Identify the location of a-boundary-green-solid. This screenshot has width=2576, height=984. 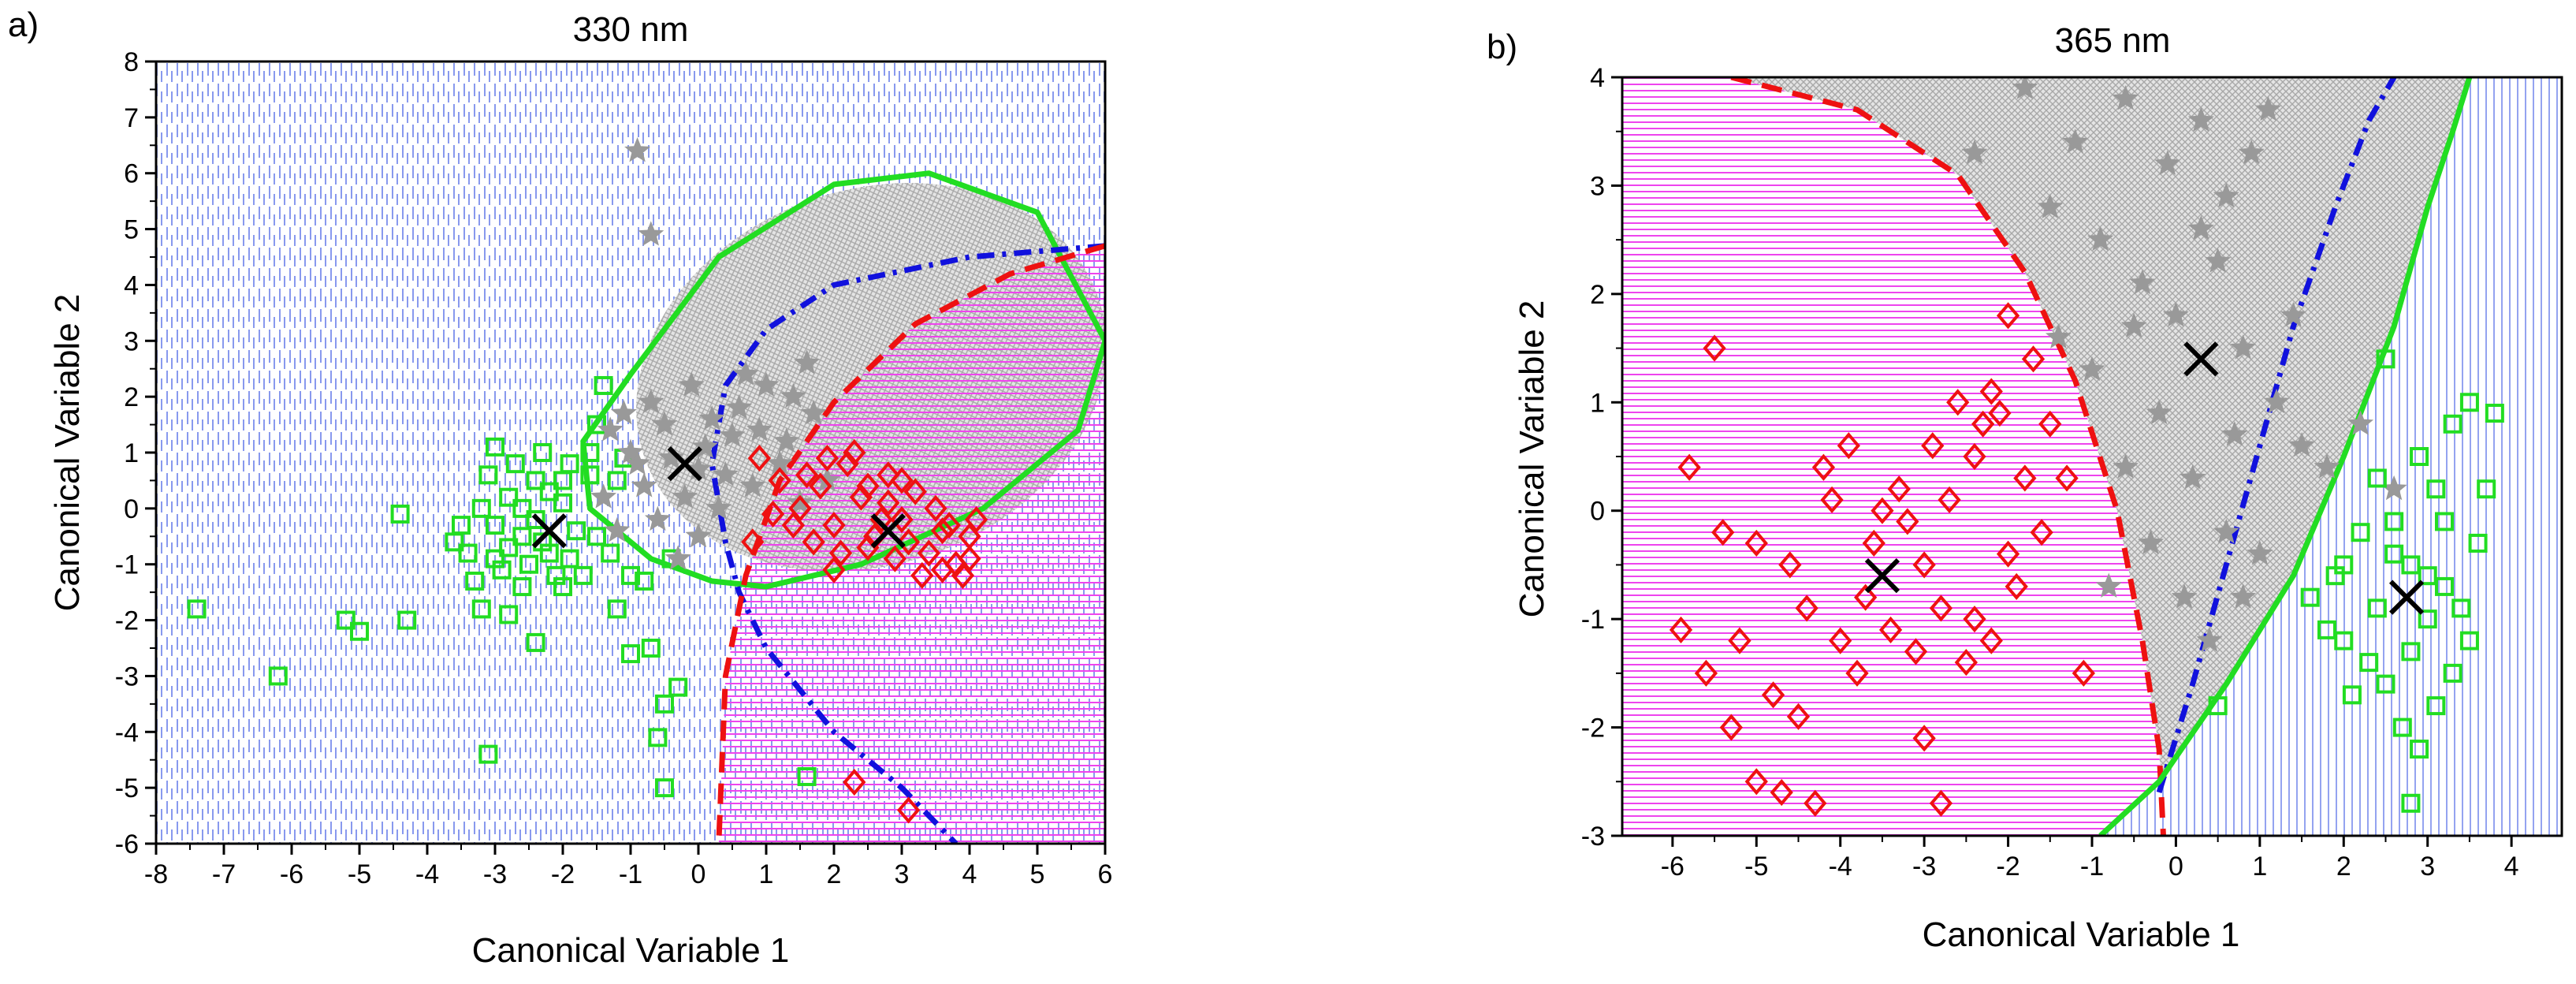
(842, 380).